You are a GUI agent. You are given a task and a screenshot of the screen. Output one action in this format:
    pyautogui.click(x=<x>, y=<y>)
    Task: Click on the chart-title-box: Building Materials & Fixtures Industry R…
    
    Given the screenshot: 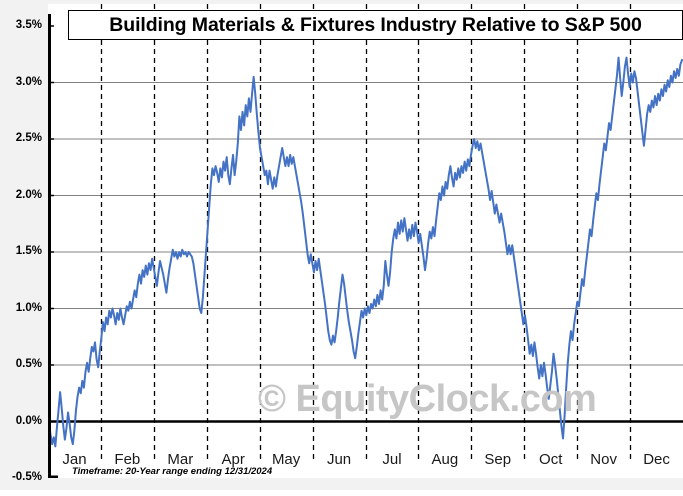 What is the action you would take?
    pyautogui.click(x=375, y=25)
    